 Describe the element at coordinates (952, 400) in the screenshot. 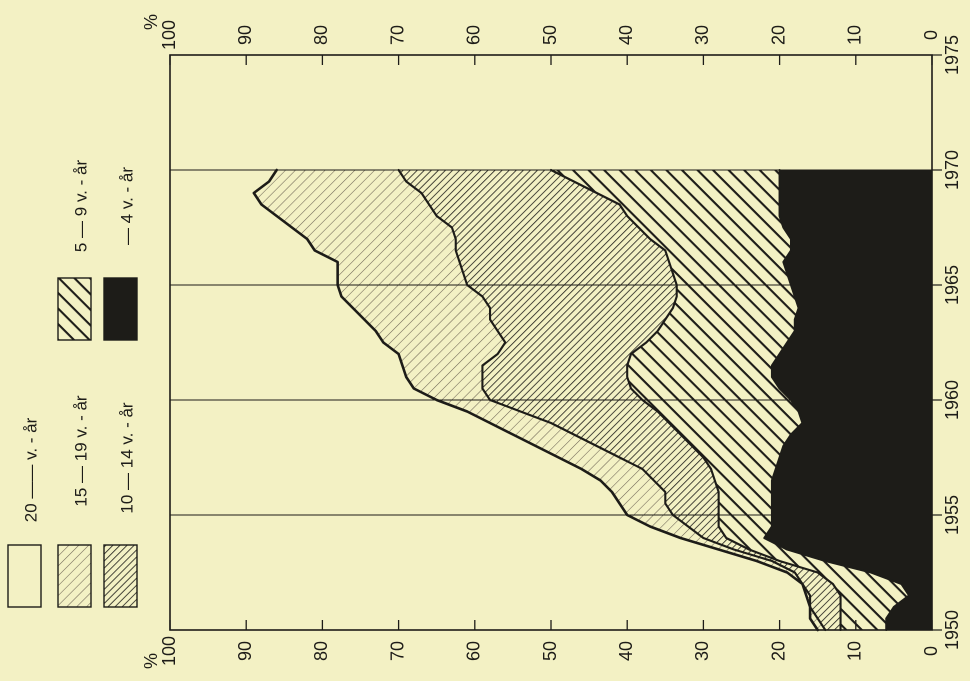

I see `x-tick-label: 1960` at that location.